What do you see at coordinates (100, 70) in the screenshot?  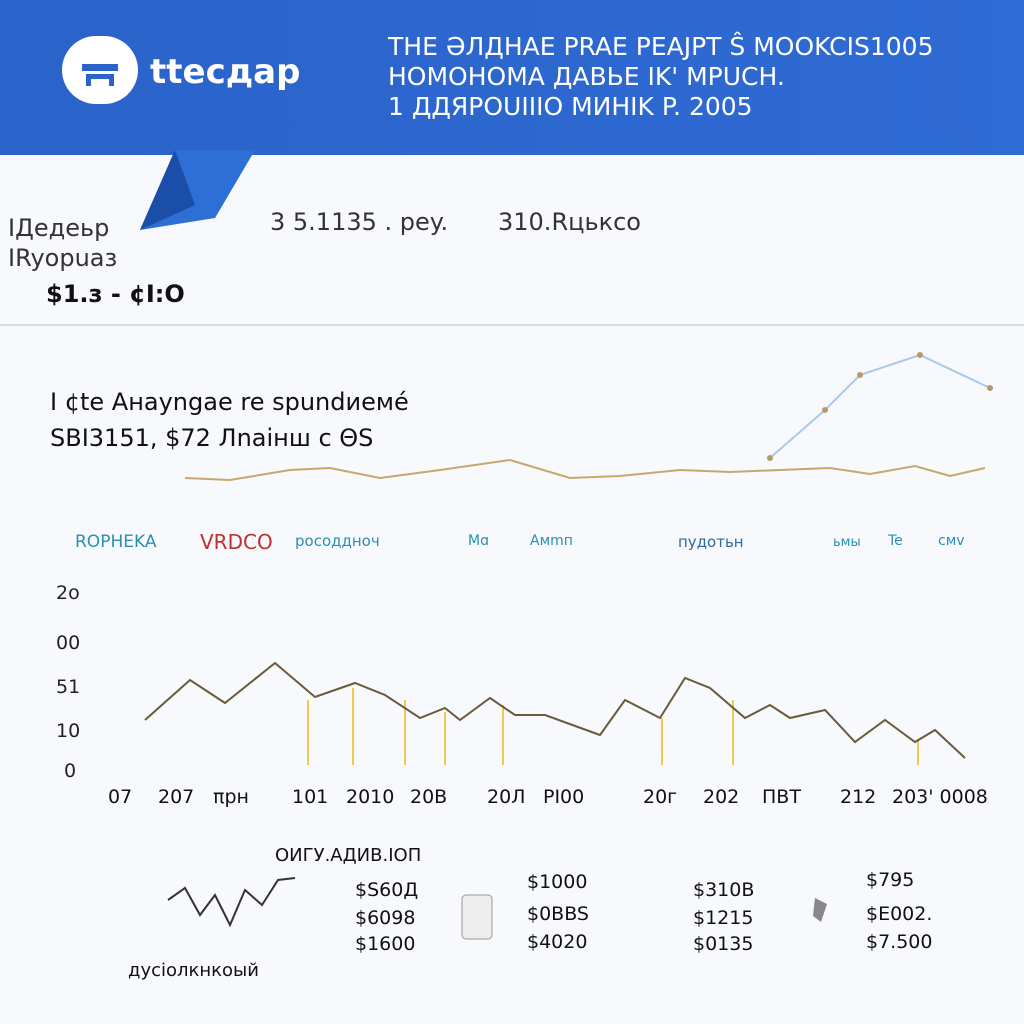 I see `logo-icon` at bounding box center [100, 70].